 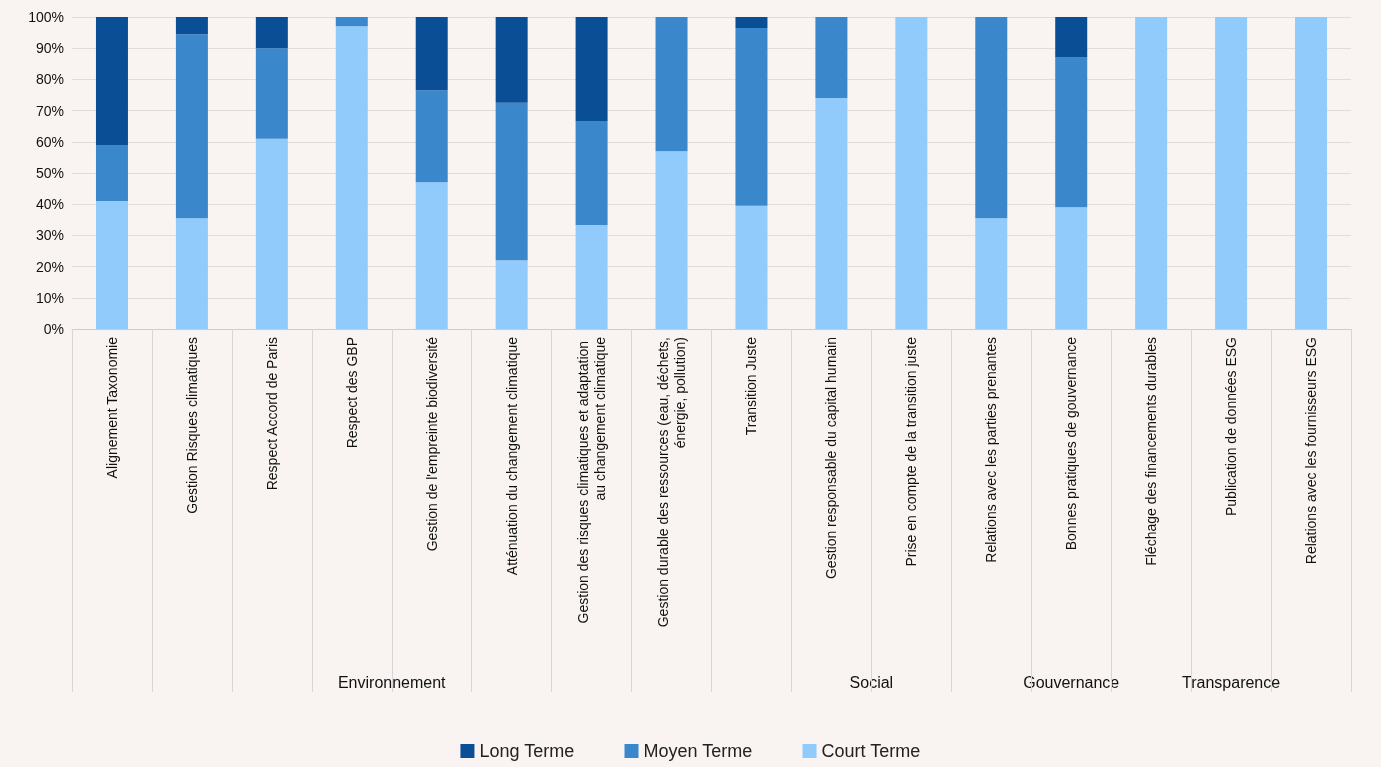 I want to click on x-tick-label: Relations avec les parties prenantes, so click(x=991, y=450).